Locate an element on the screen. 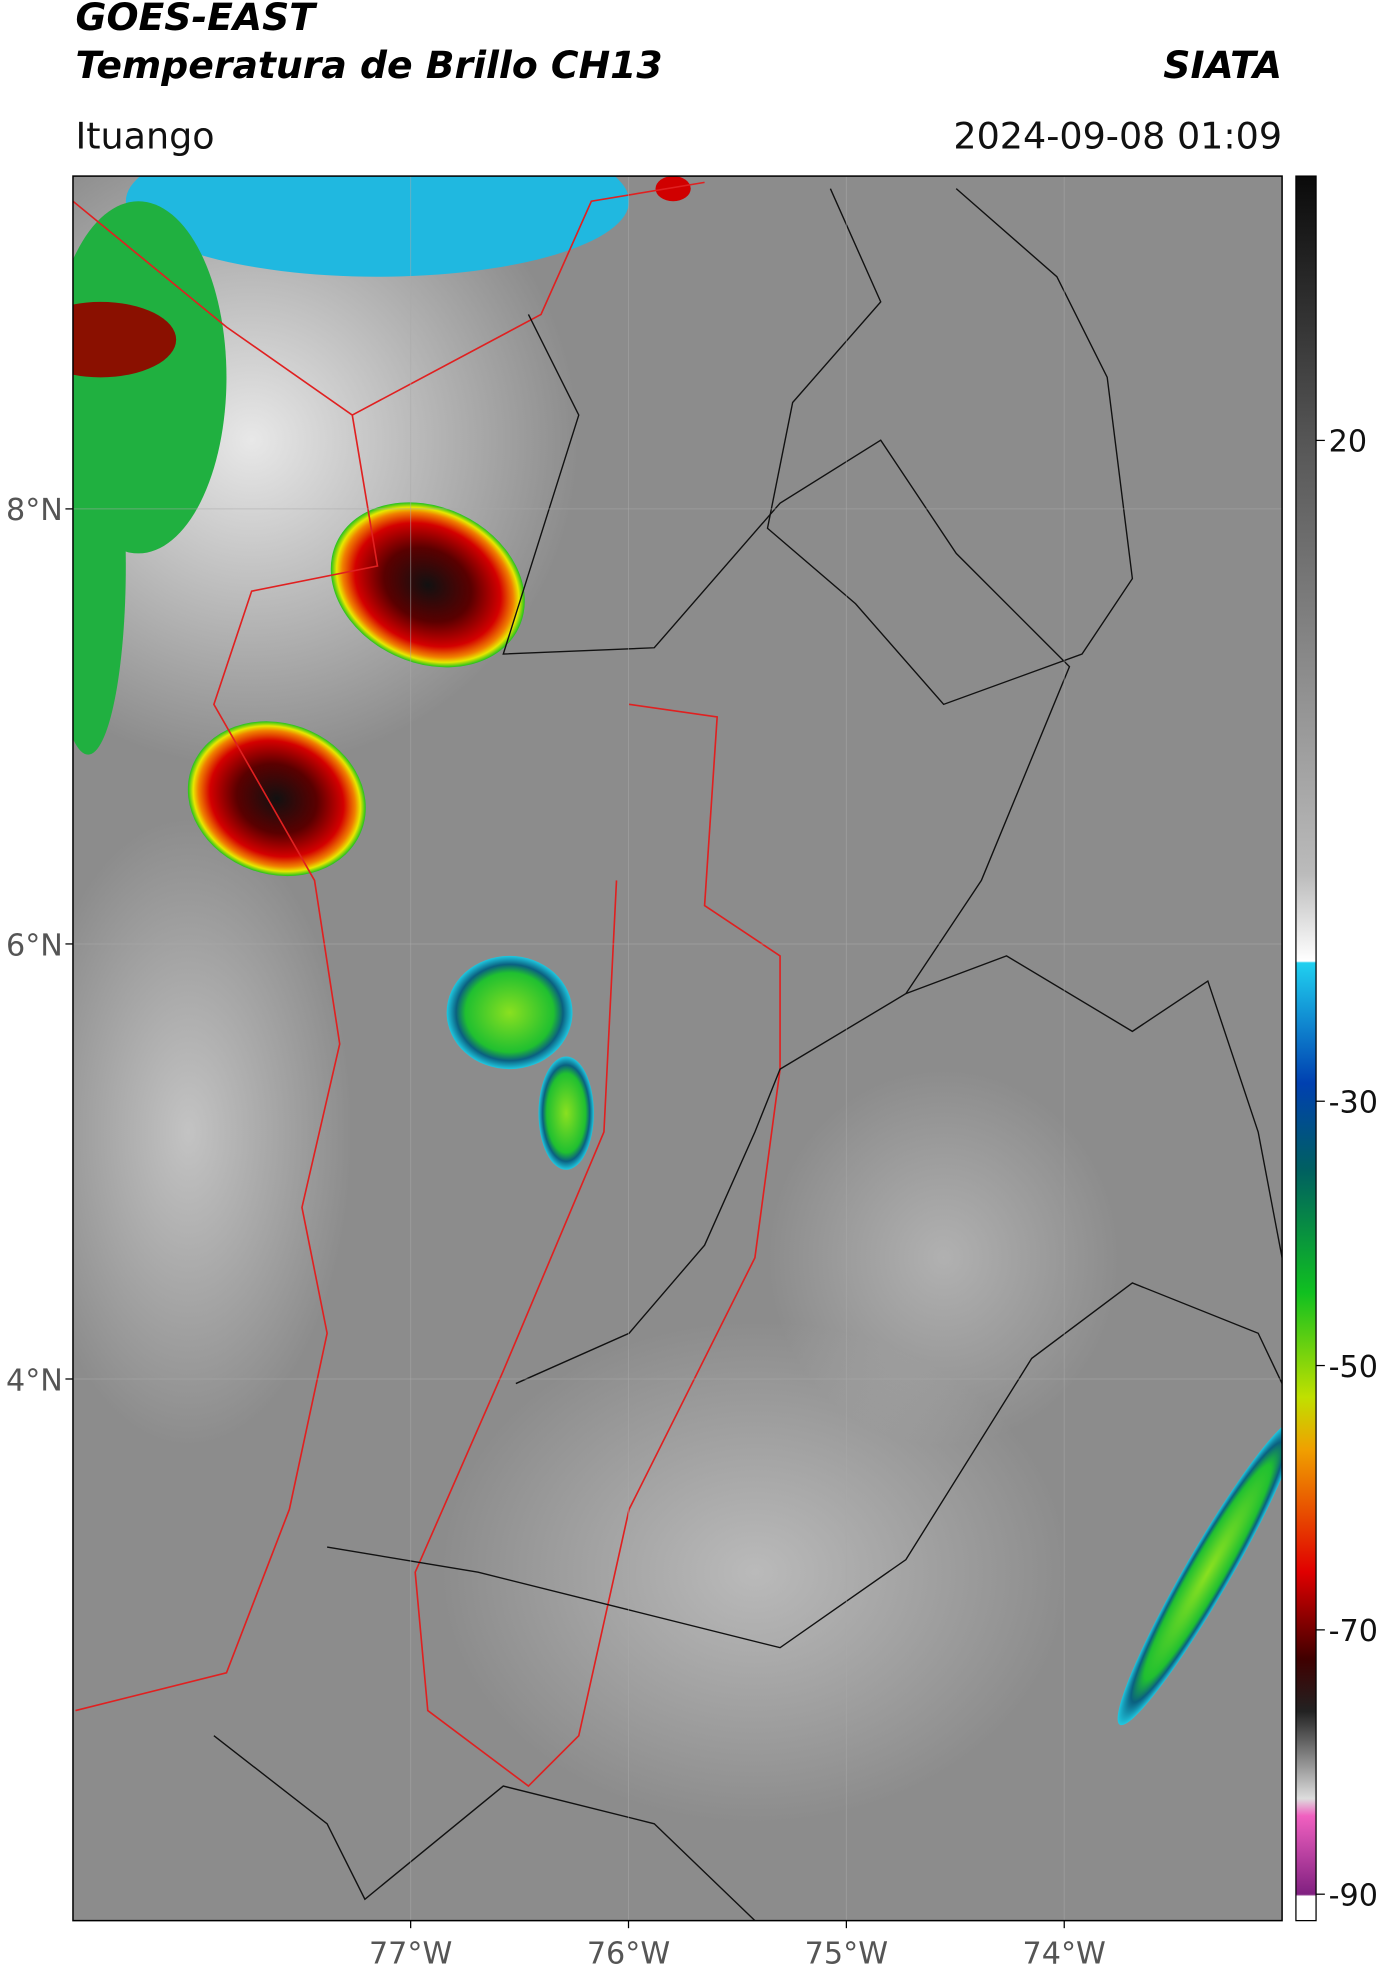 The width and height of the screenshot is (1384, 1981). colorbar-label: -90 is located at coordinates (1353, 1896).